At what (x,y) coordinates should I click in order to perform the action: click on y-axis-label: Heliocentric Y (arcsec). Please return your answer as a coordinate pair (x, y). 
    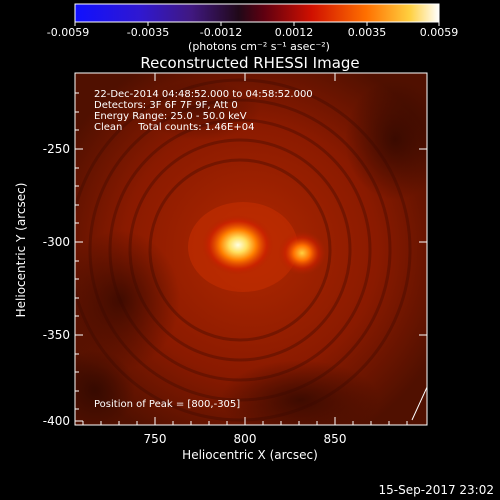
    Looking at the image, I should click on (21, 250).